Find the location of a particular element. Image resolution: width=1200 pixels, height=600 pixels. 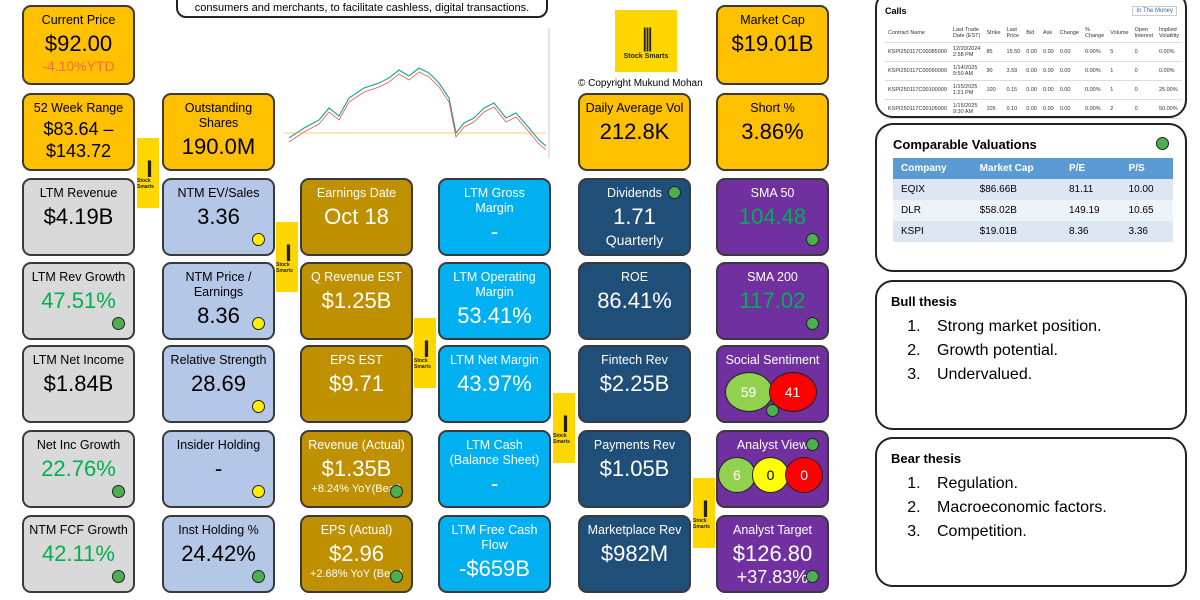

metric-tile: 52 Week Range $83.64 – $143.72 is located at coordinates (78, 132).